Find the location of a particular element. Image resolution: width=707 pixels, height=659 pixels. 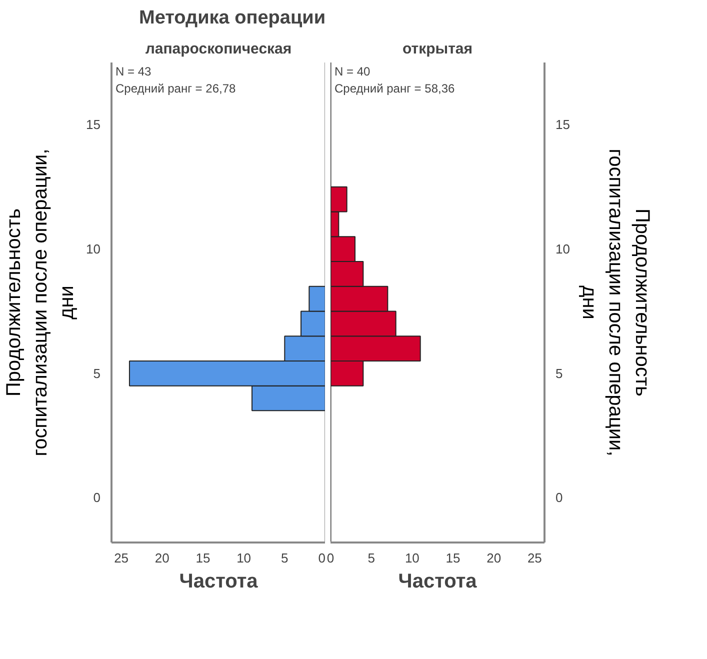

annotation: Средний ранг = 58,36 is located at coordinates (394, 89).